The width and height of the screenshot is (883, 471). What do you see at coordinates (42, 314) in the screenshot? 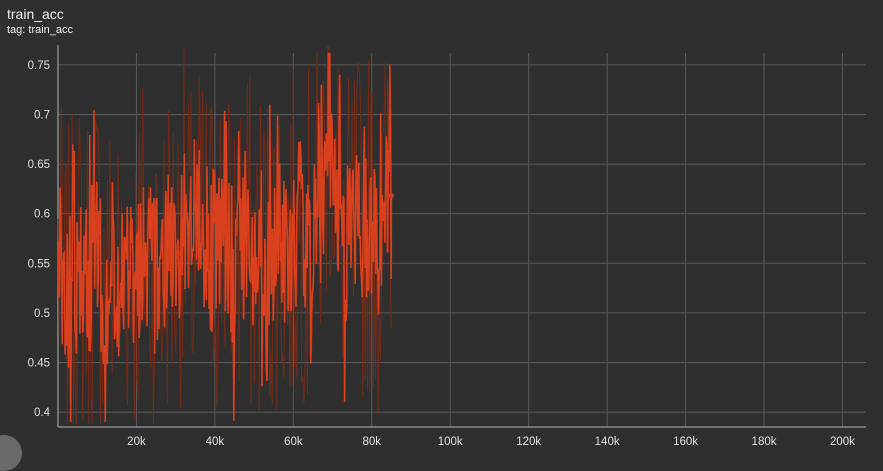
I see `y-tick-label: 0.5` at bounding box center [42, 314].